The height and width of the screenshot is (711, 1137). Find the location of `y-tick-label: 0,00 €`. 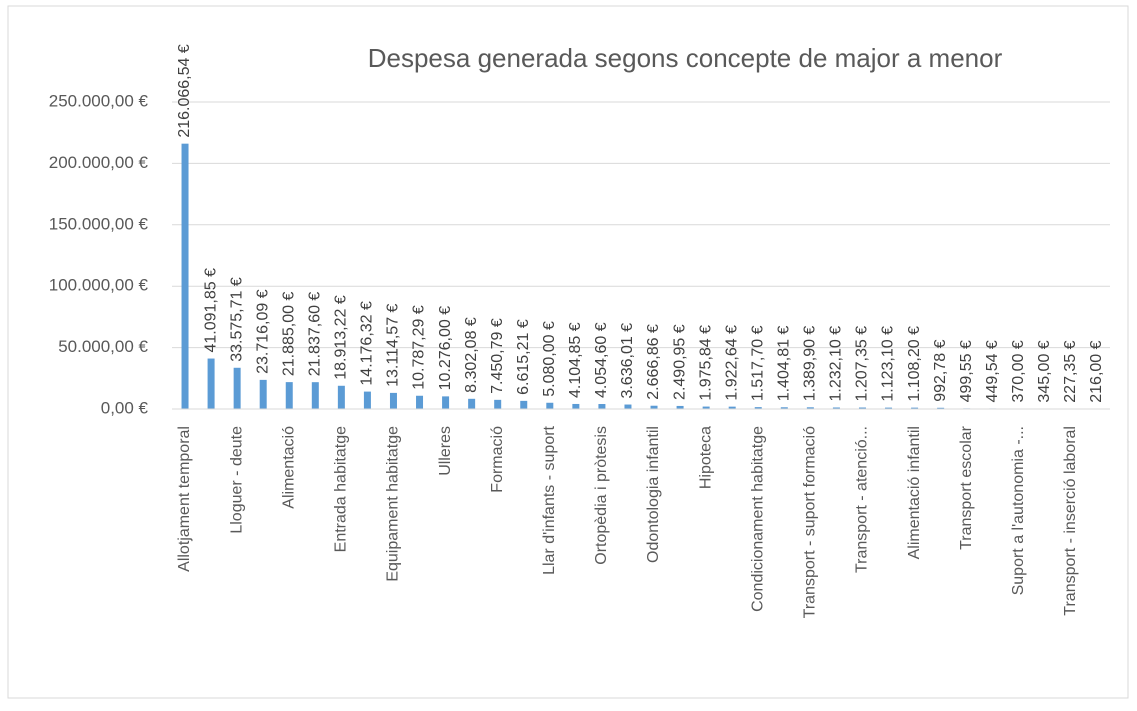

y-tick-label: 0,00 € is located at coordinates (125, 407).